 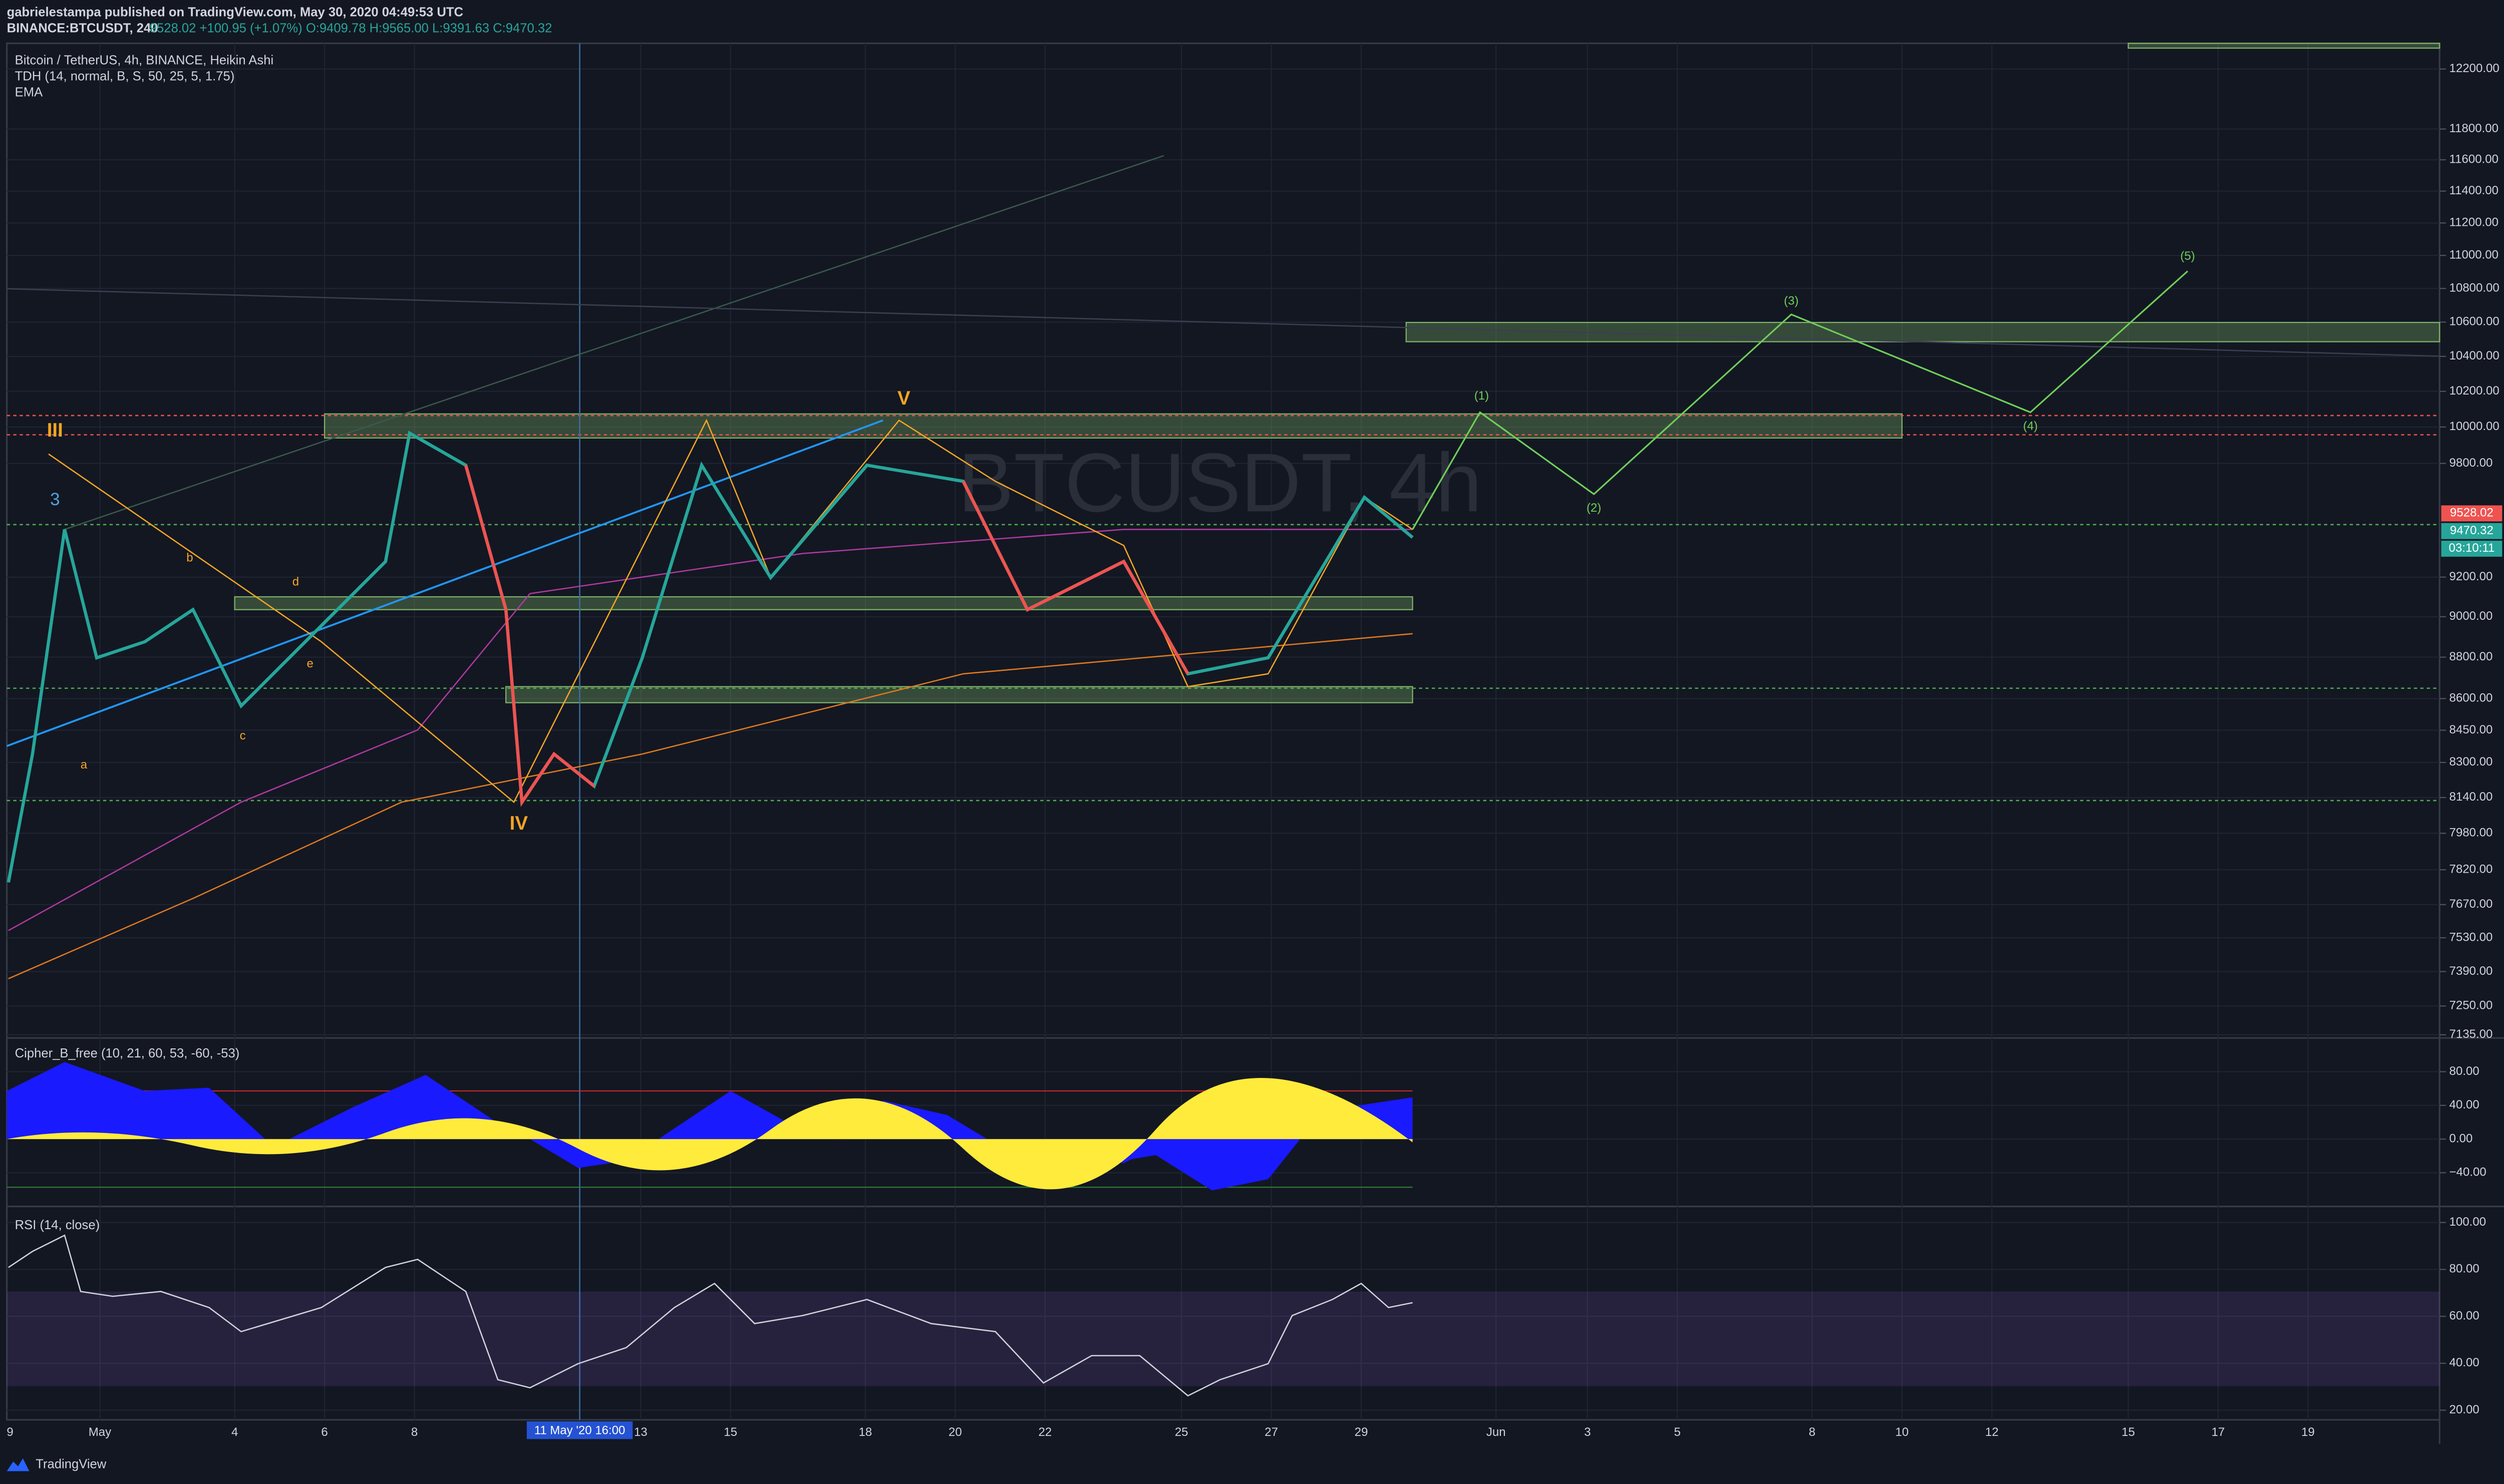 I want to click on y-tick-label: 8600.00, so click(x=2471, y=698).